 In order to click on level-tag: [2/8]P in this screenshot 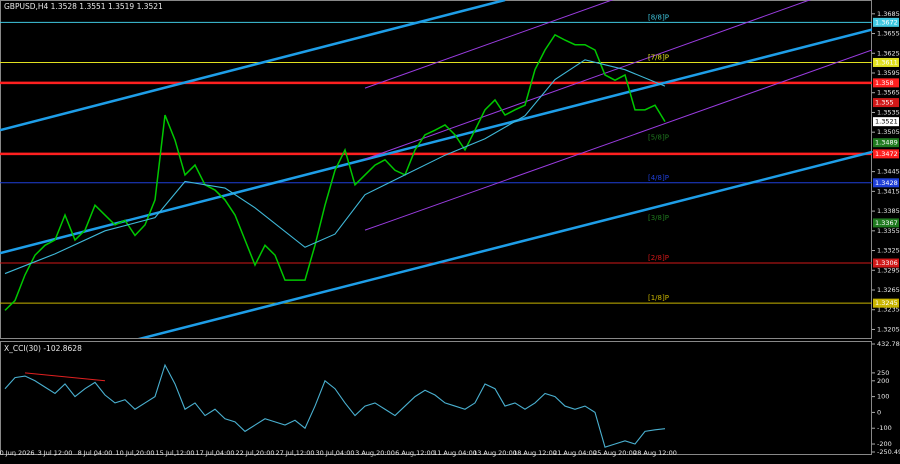, I will do `click(658, 258)`.